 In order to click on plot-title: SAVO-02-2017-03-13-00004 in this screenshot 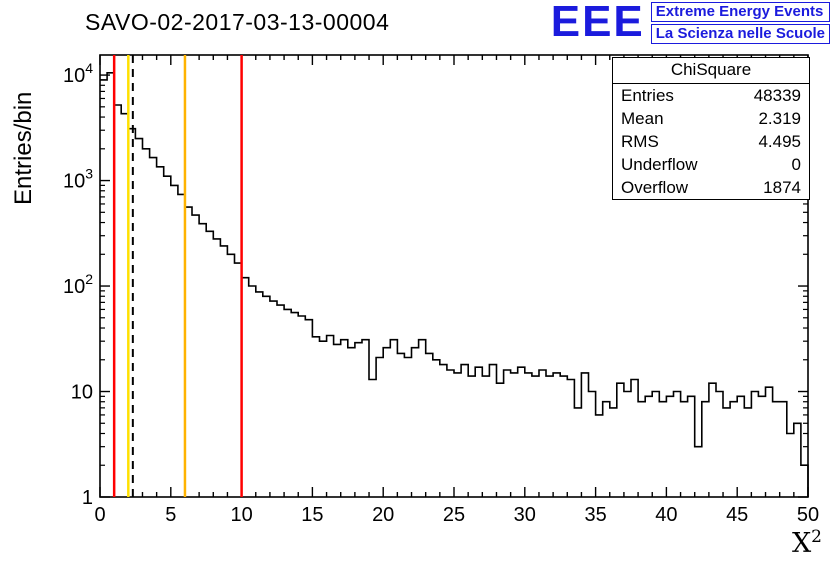, I will do `click(237, 22)`.